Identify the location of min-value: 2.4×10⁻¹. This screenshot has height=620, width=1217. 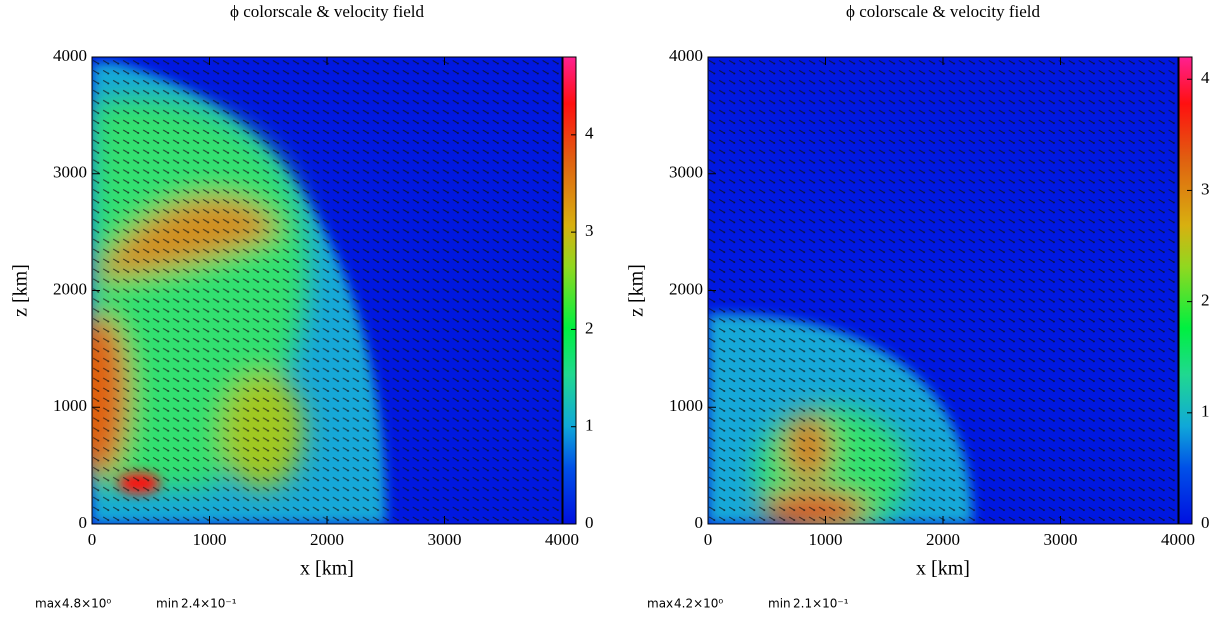
(209, 604).